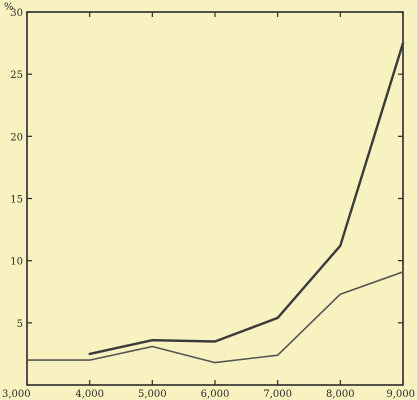 This screenshot has width=417, height=400. What do you see at coordinates (16, 75) in the screenshot?
I see `y-tick-label: 25` at bounding box center [16, 75].